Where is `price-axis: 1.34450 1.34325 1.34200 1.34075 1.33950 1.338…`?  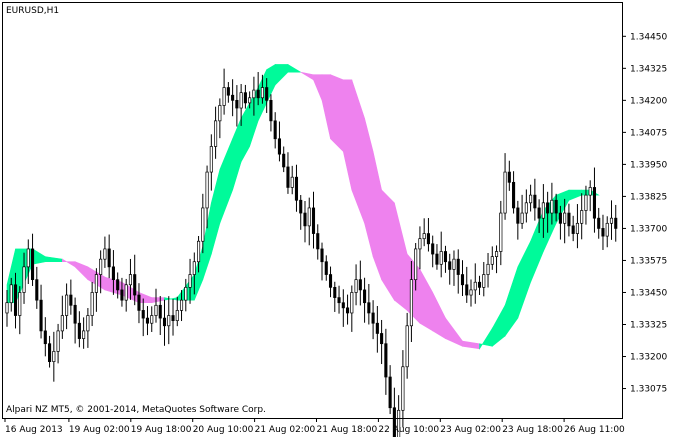
price-axis: 1.34450 1.34325 1.34200 1.34075 1.33950 1.338… is located at coordinates (644, 213).